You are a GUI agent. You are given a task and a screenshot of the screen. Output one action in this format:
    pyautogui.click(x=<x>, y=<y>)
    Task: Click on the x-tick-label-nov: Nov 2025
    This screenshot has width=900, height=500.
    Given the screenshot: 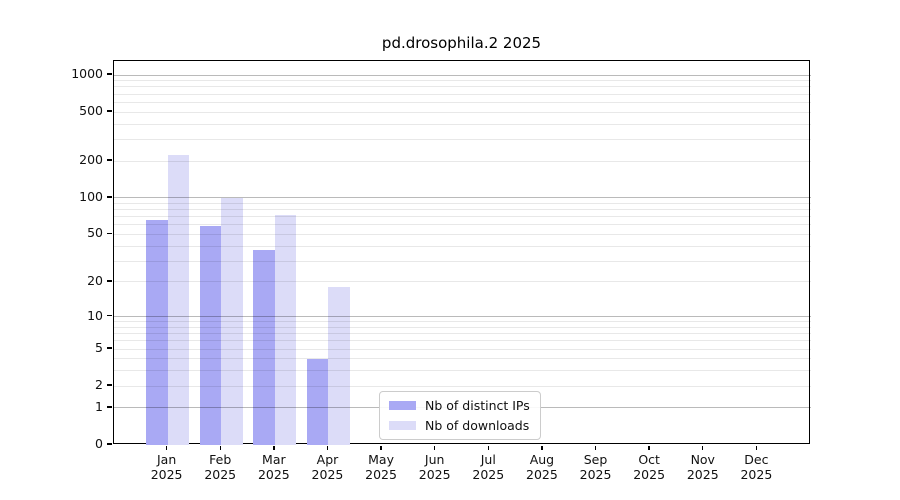 What is the action you would take?
    pyautogui.click(x=703, y=467)
    